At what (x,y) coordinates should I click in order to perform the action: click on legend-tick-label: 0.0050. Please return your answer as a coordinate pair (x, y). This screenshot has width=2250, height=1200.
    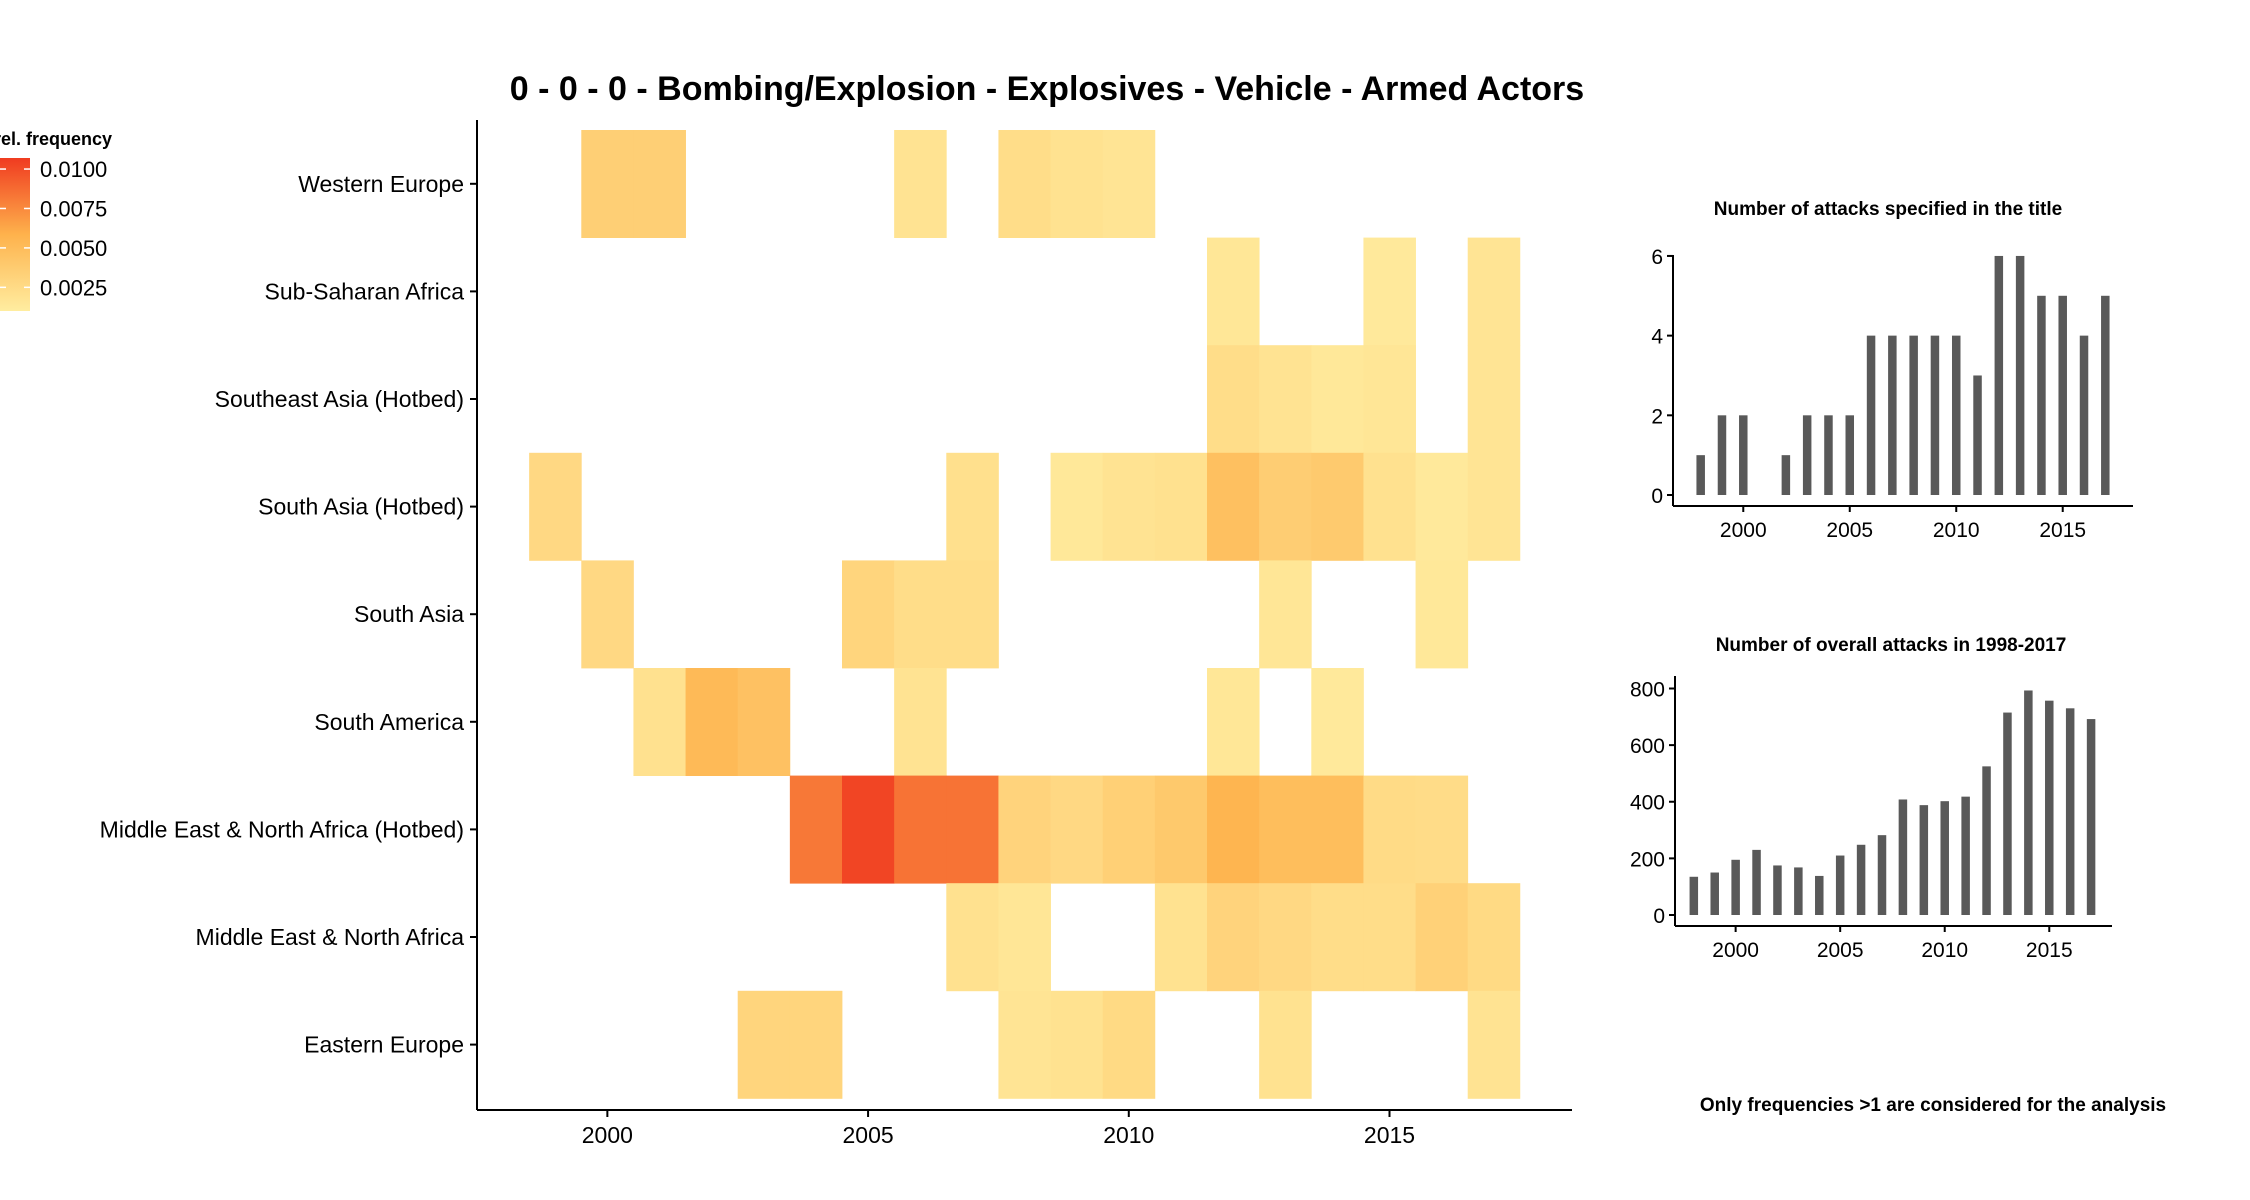
    Looking at the image, I should click on (73, 248).